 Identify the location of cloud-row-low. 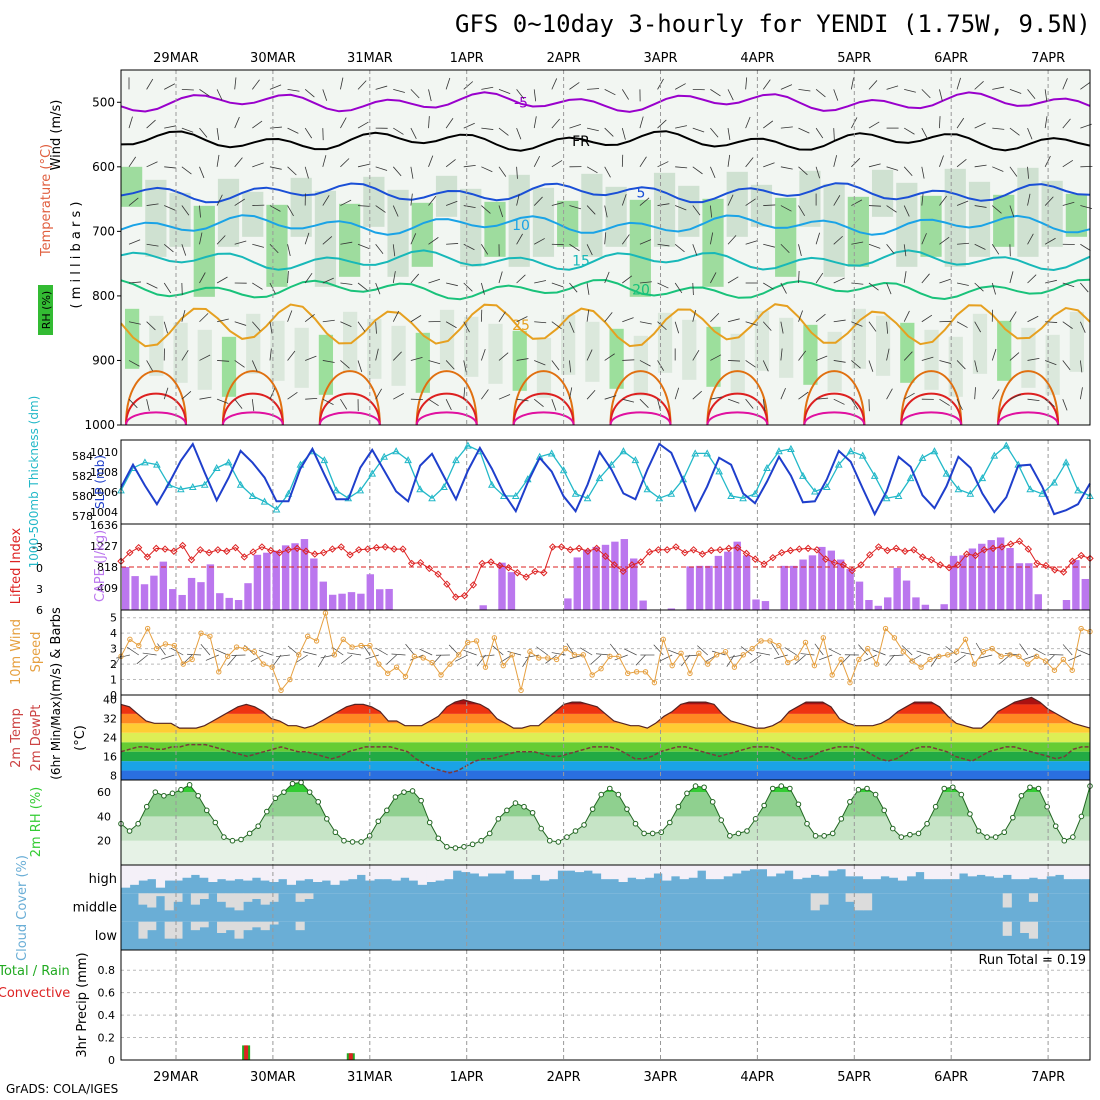
(605, 935).